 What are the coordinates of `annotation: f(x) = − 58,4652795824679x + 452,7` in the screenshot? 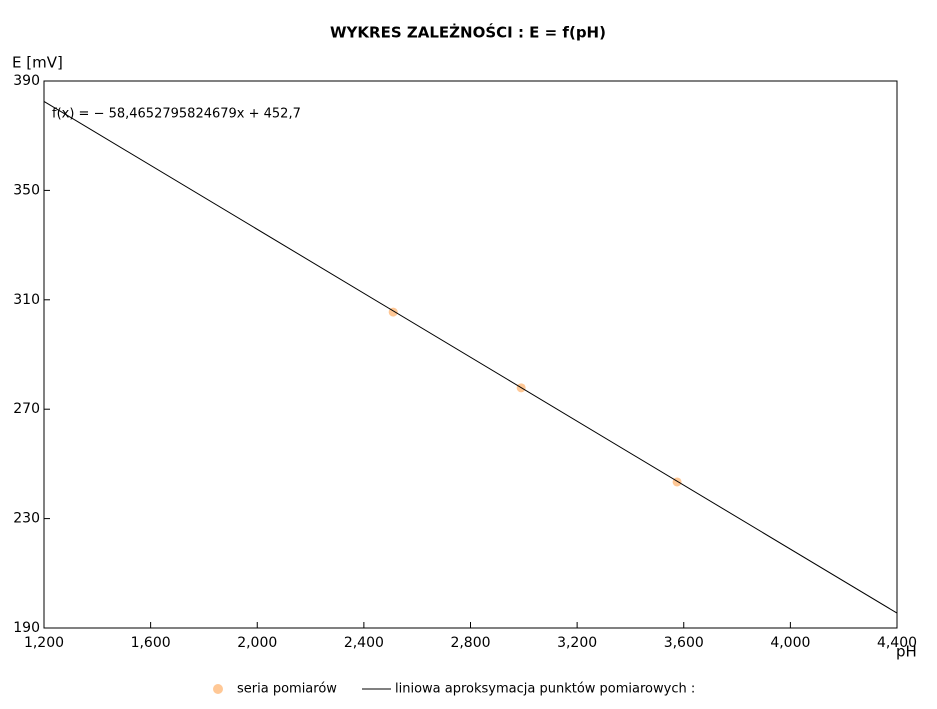 It's located at (176, 114).